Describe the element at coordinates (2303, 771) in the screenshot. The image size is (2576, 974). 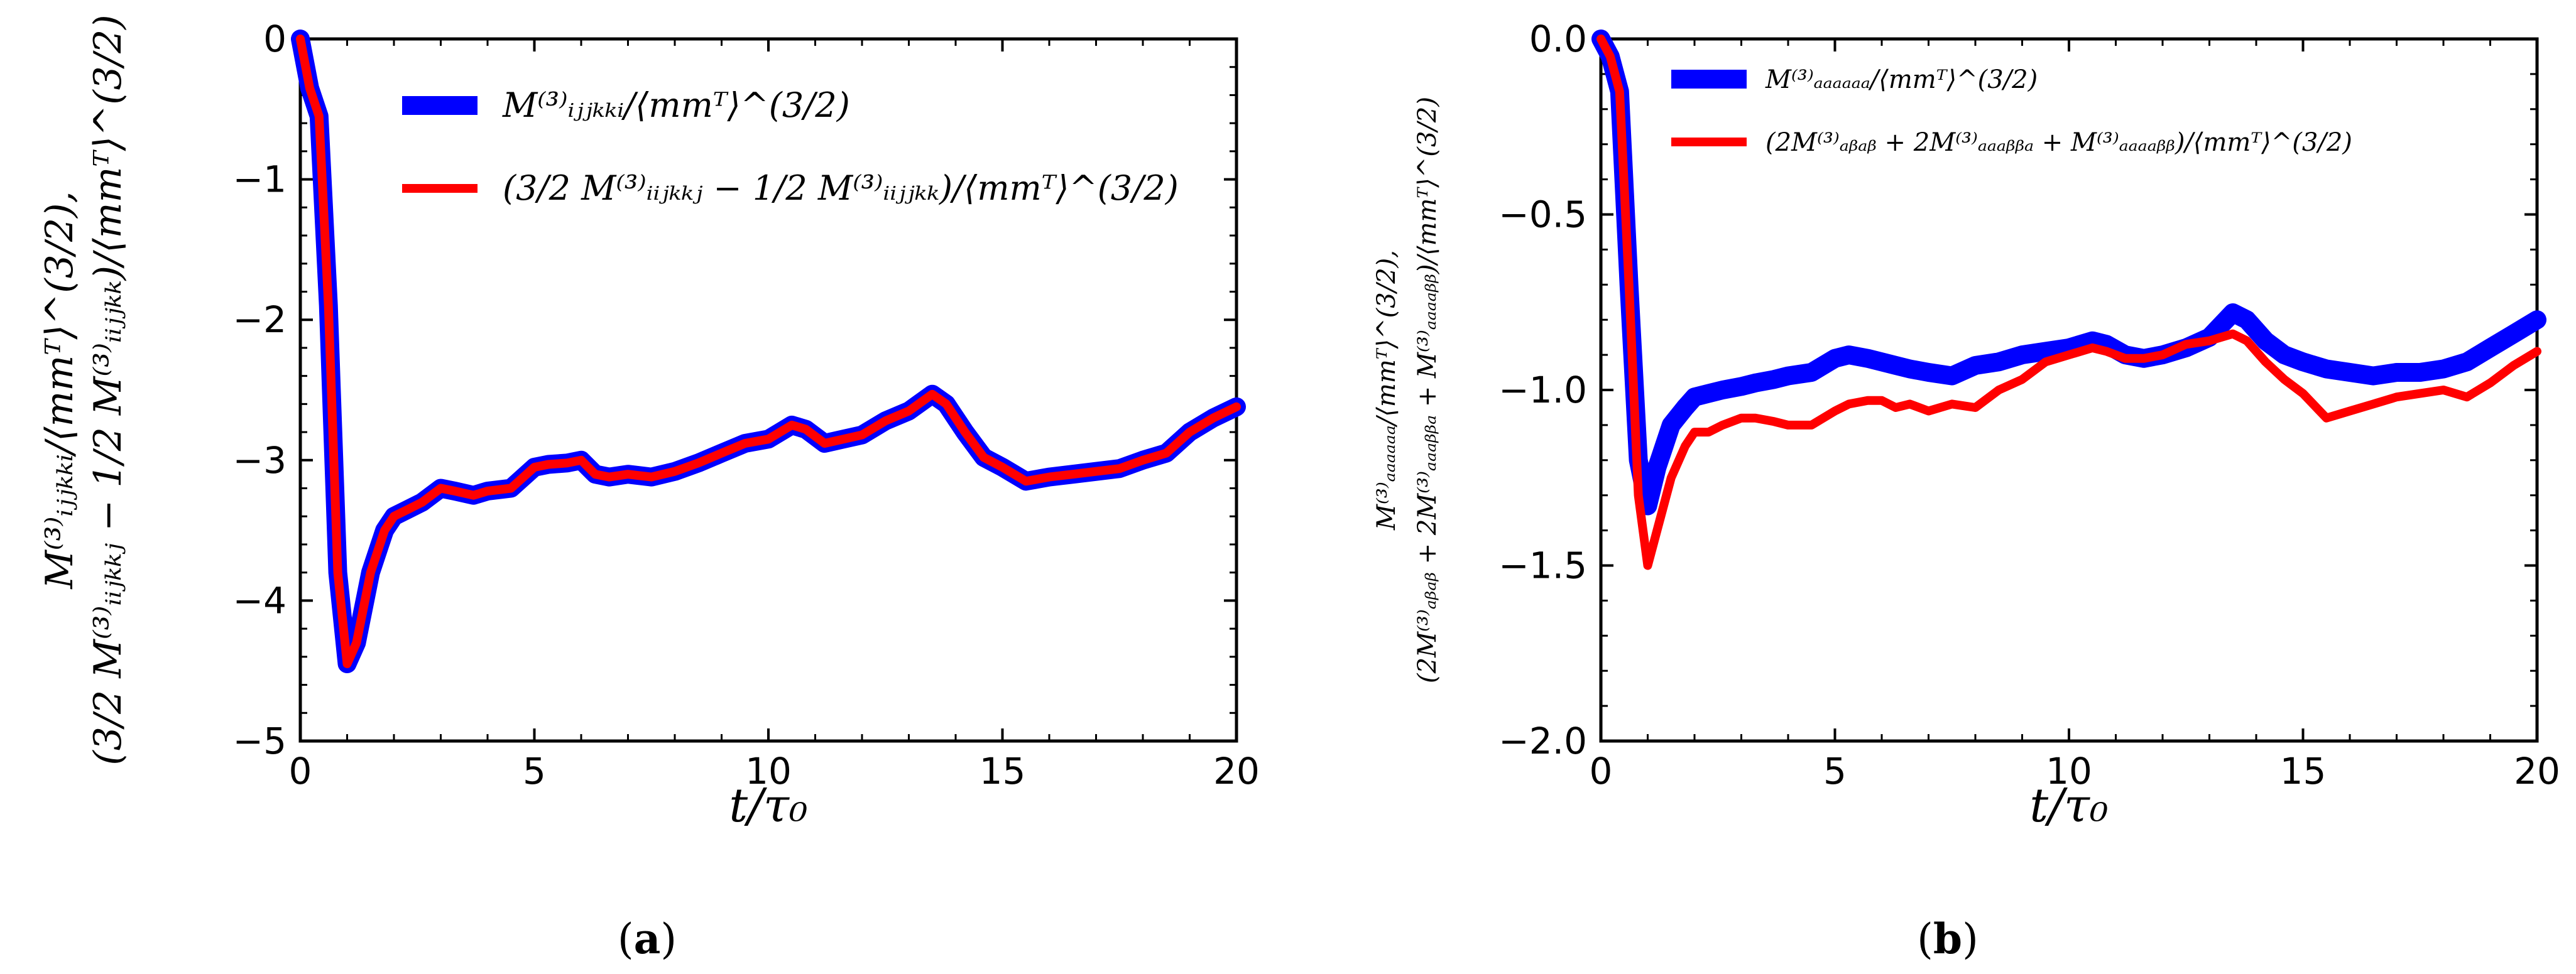
I see `panel-b-xtick-label: 15` at that location.